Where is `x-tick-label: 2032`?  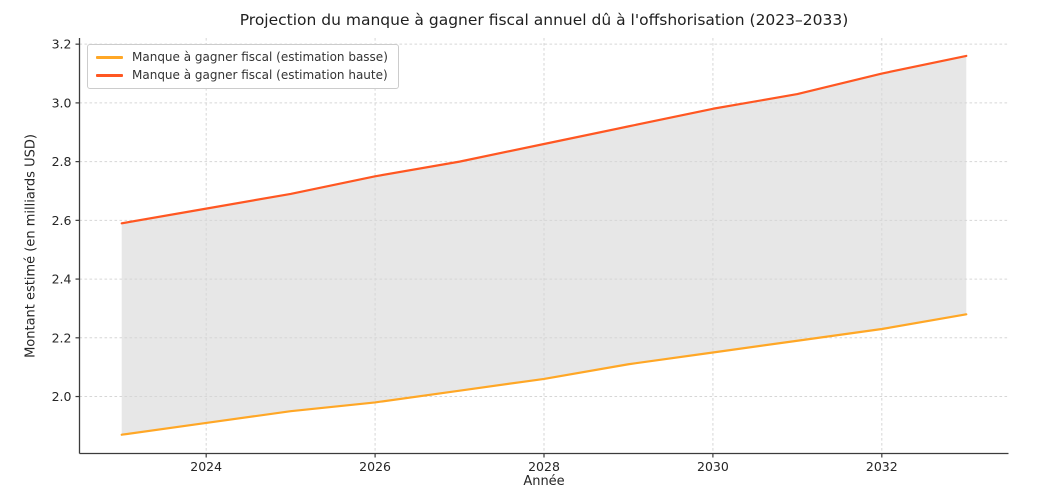
x-tick-label: 2032 is located at coordinates (882, 466).